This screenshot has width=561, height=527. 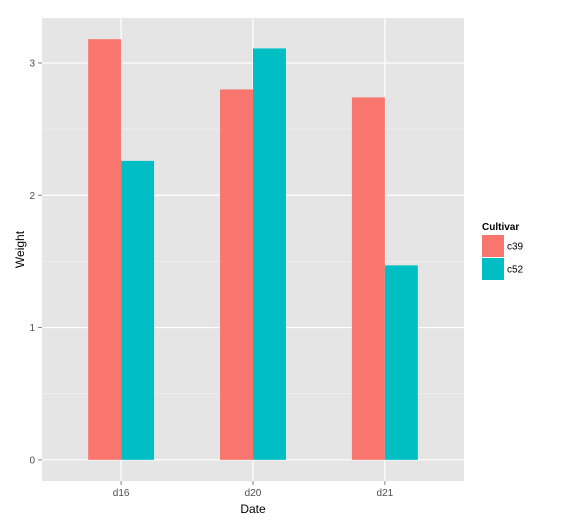 I want to click on y-tick-label: 3, so click(x=32, y=63).